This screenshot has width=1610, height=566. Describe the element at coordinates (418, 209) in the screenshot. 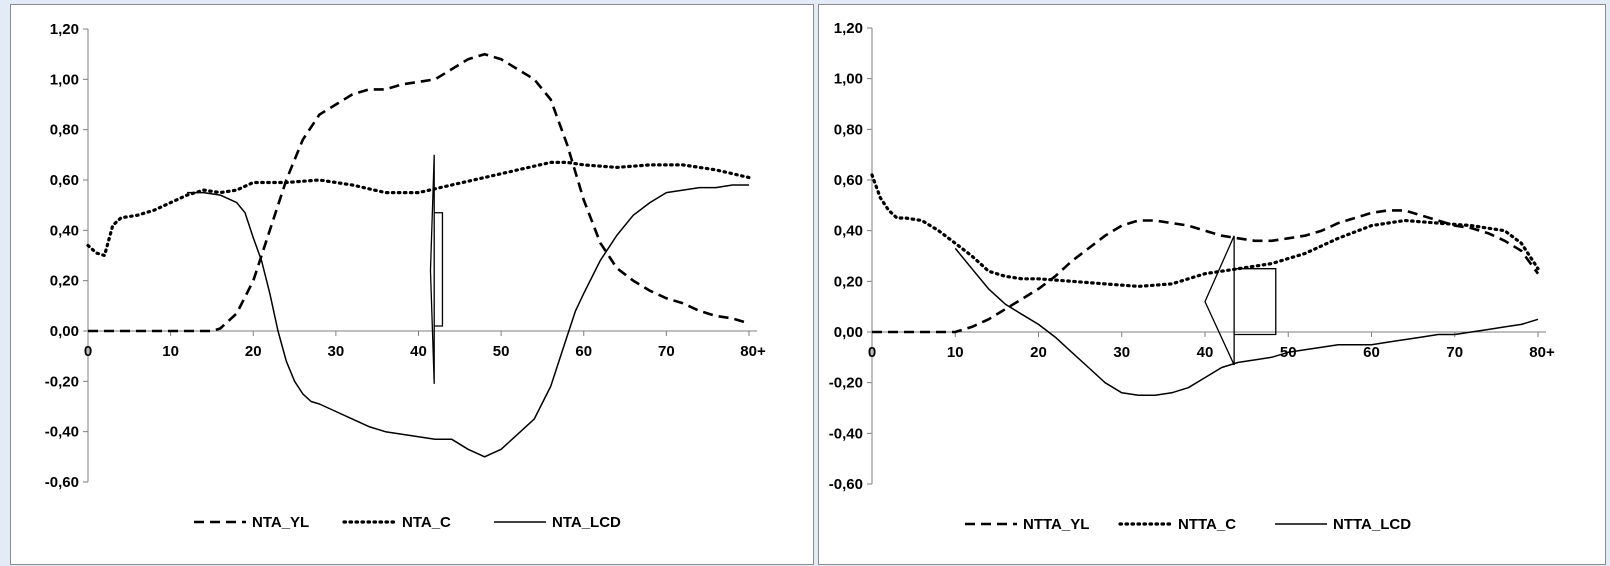

I see `series-line-nta-c` at that location.